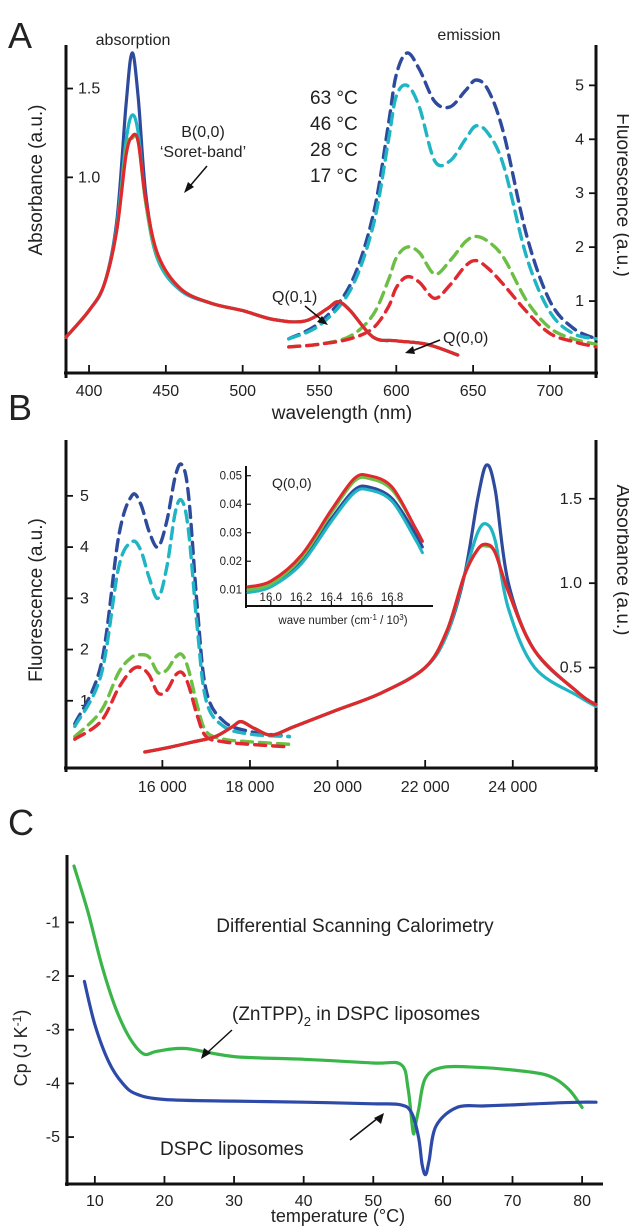 The width and height of the screenshot is (629, 1229). I want to click on panel-a-y-label-right: Fluorescence (a.u.), so click(620, 195).